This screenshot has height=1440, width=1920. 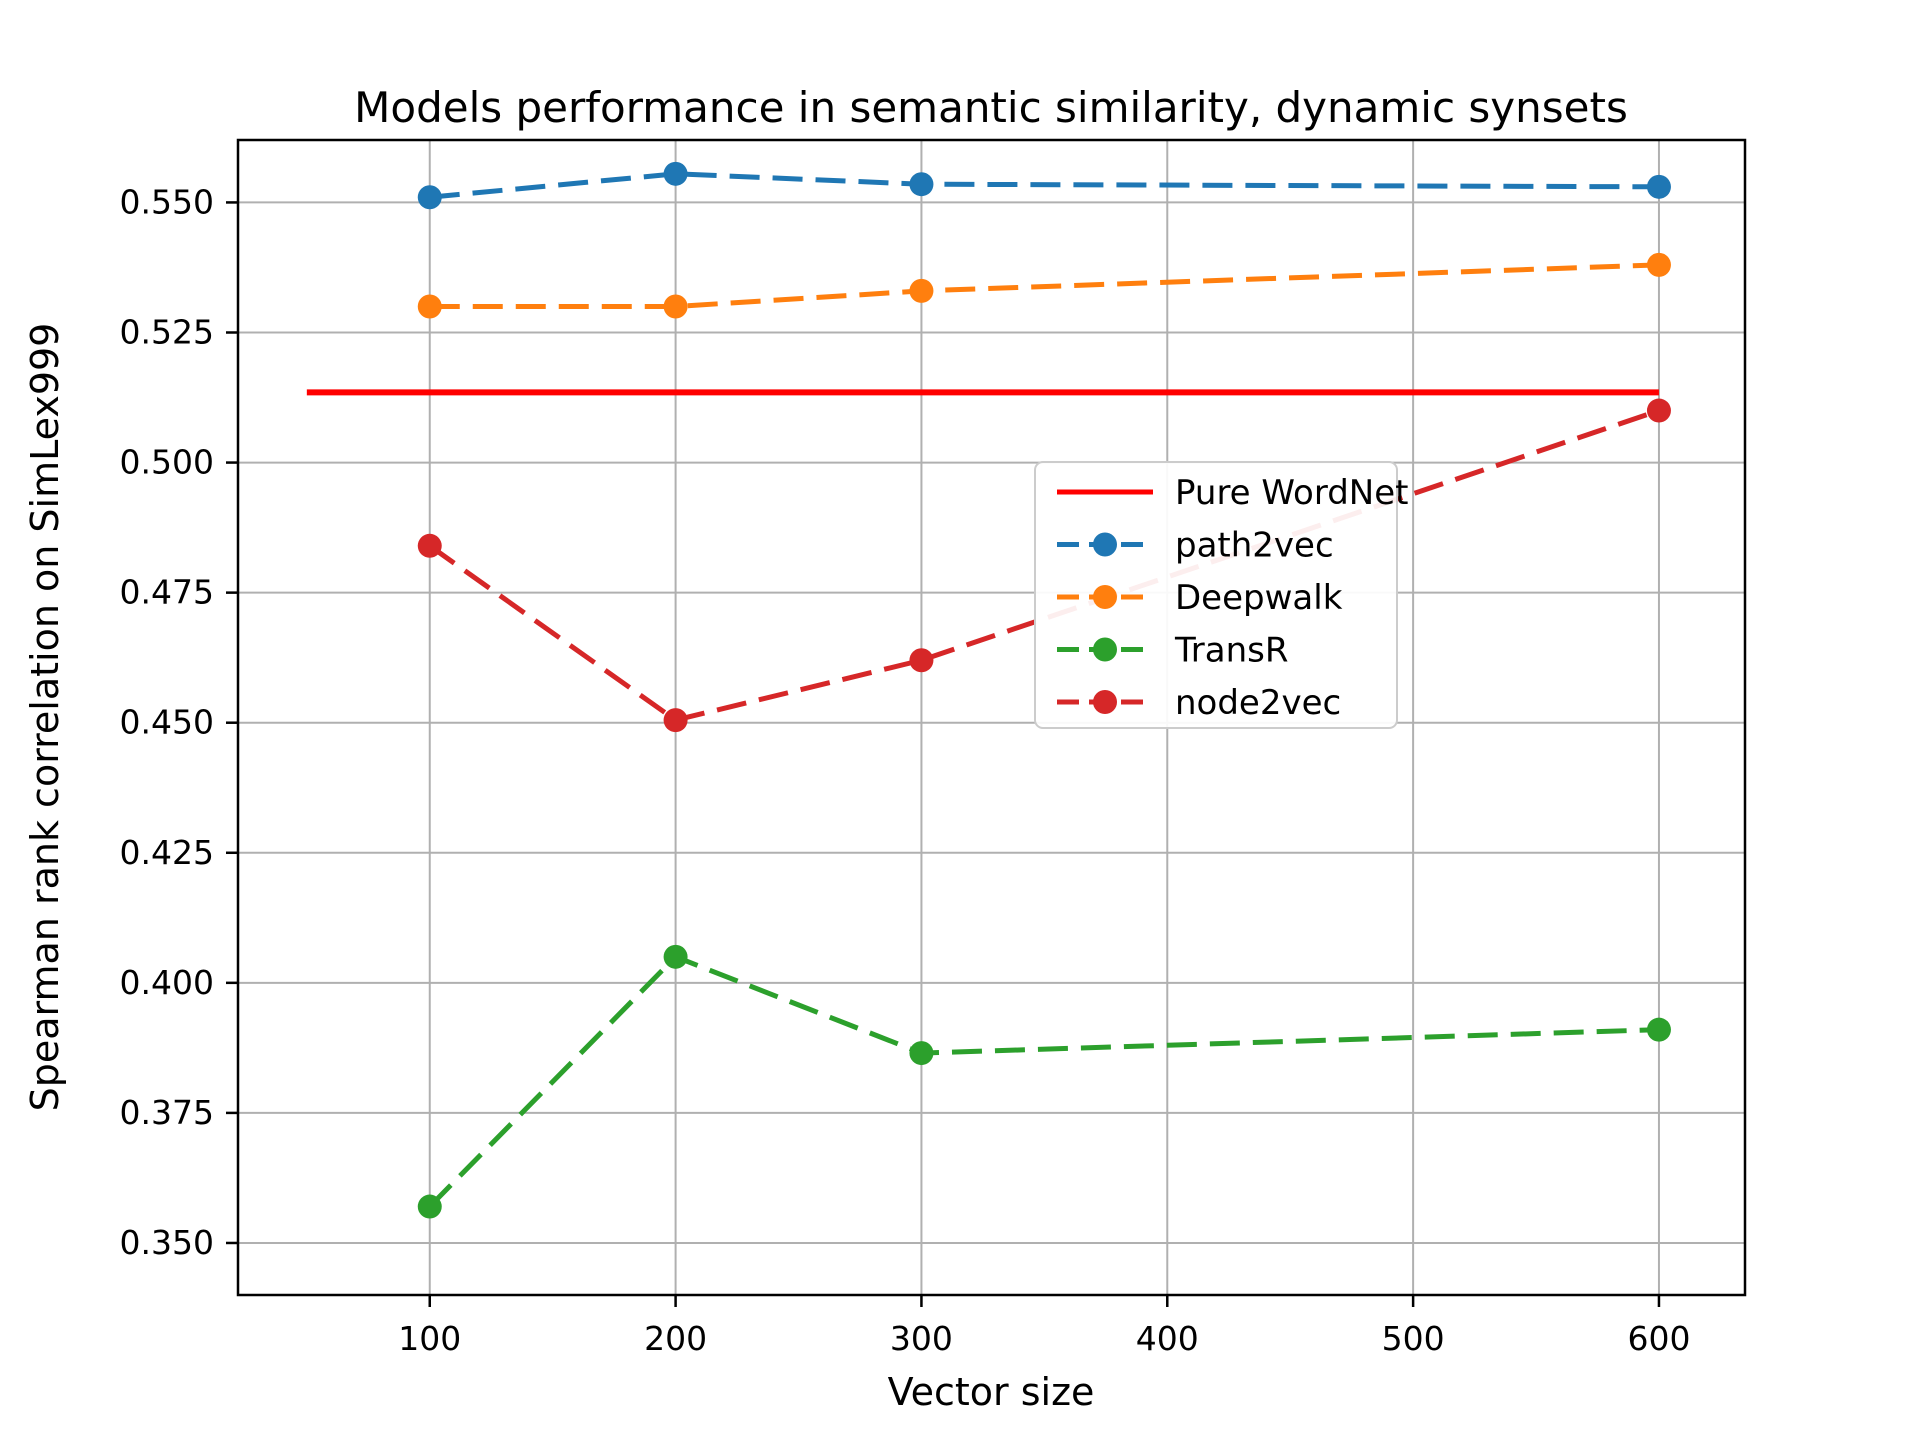 I want to click on y-tick-label: 0.525, so click(x=167, y=332).